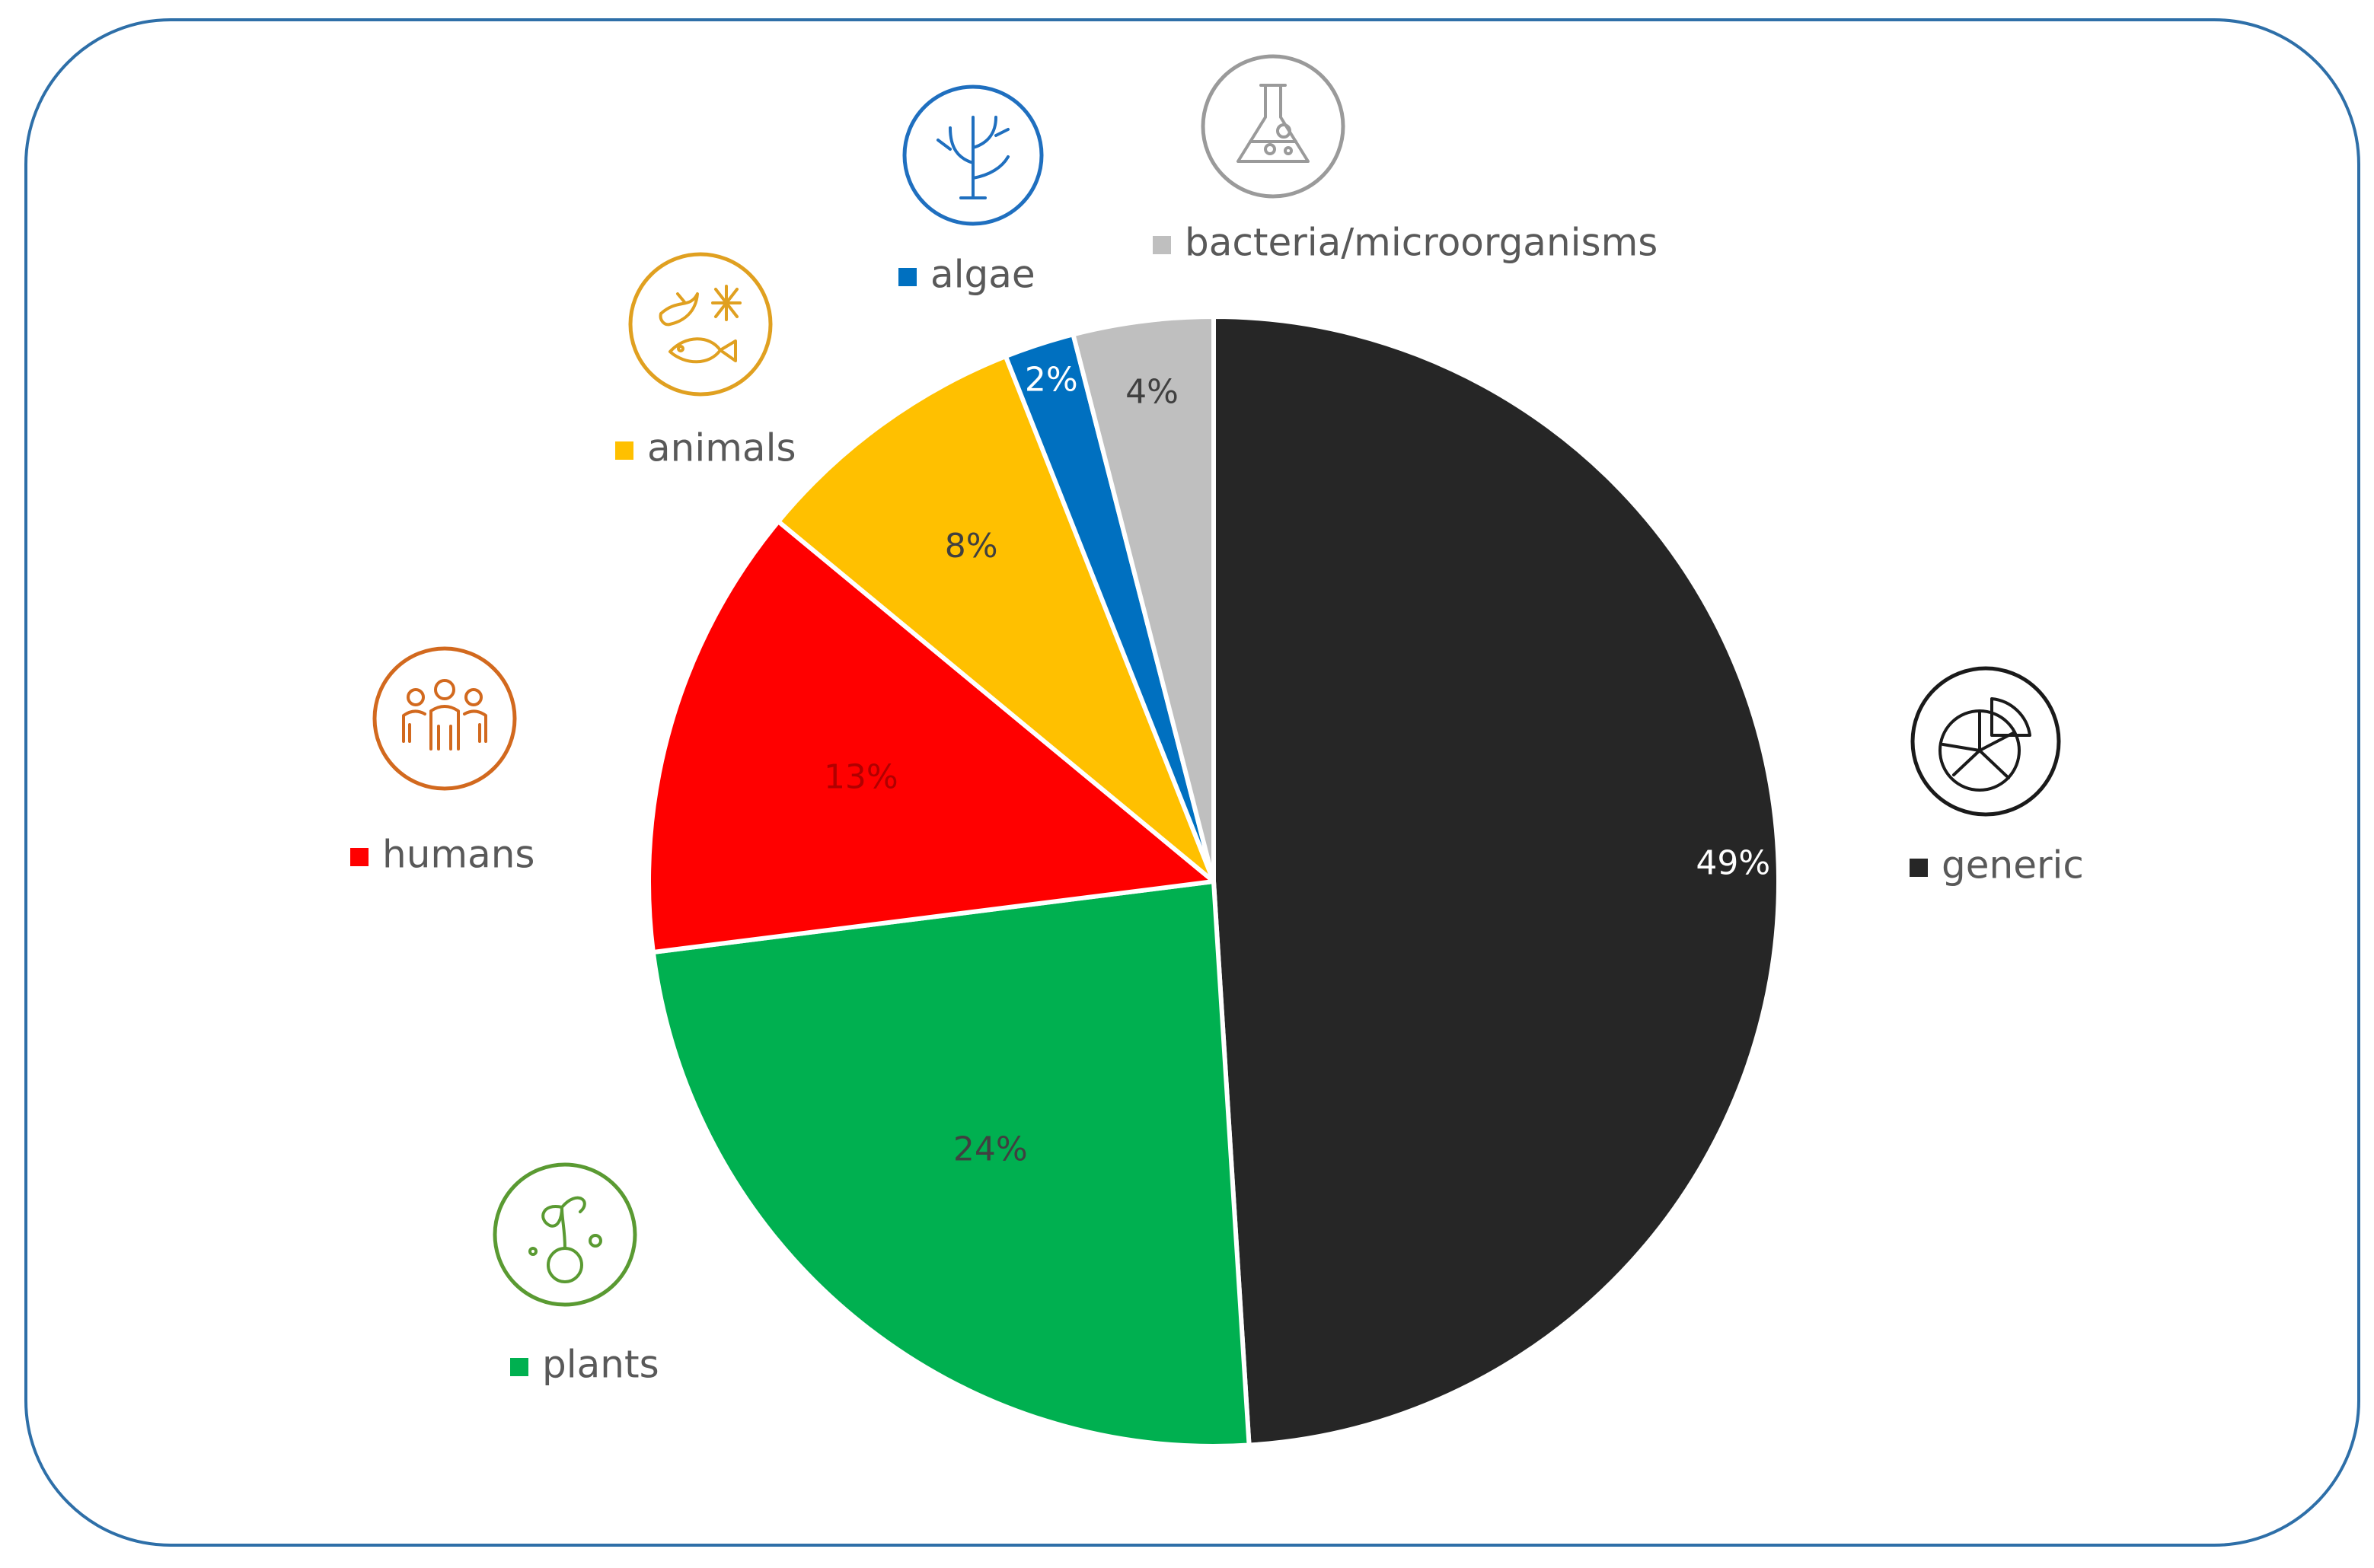 This screenshot has width=2374, height=1568. I want to click on legend-label: bacteria/microorganisms, so click(1421, 243).